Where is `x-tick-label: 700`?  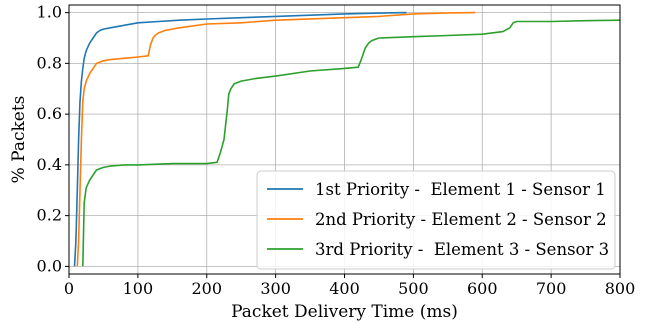
x-tick-label: 700 is located at coordinates (551, 288).